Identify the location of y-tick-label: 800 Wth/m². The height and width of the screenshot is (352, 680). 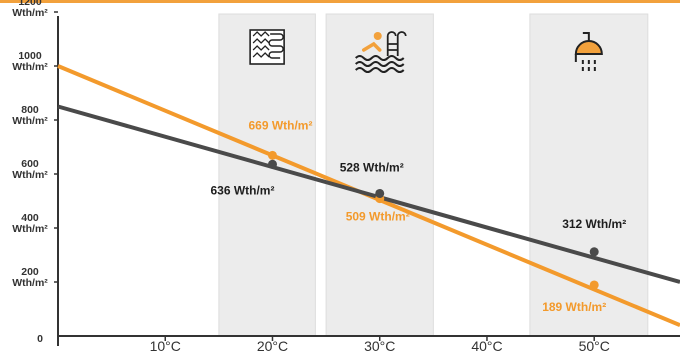
(30, 115).